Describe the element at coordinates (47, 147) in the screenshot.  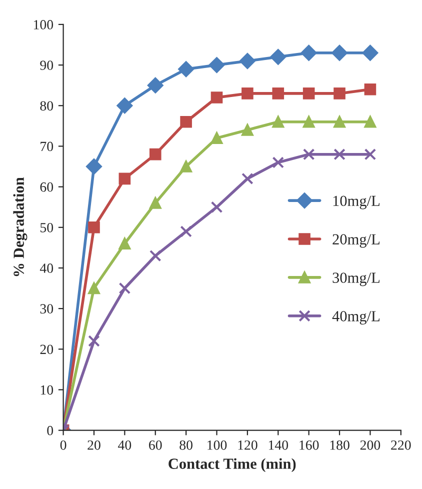
I see `y-tick-label: 70` at that location.